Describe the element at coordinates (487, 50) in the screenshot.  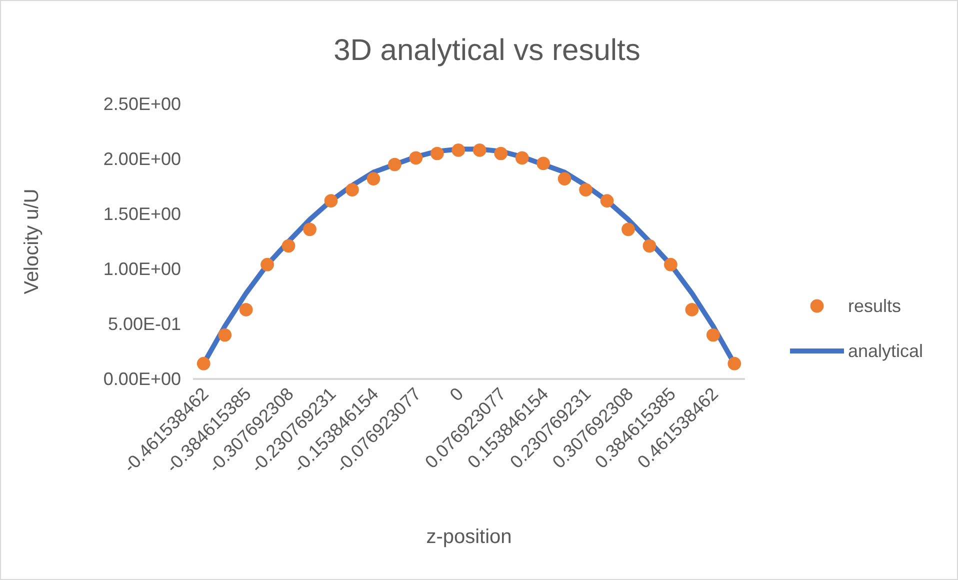
I see `chart-title: 3D analytical vs results` at that location.